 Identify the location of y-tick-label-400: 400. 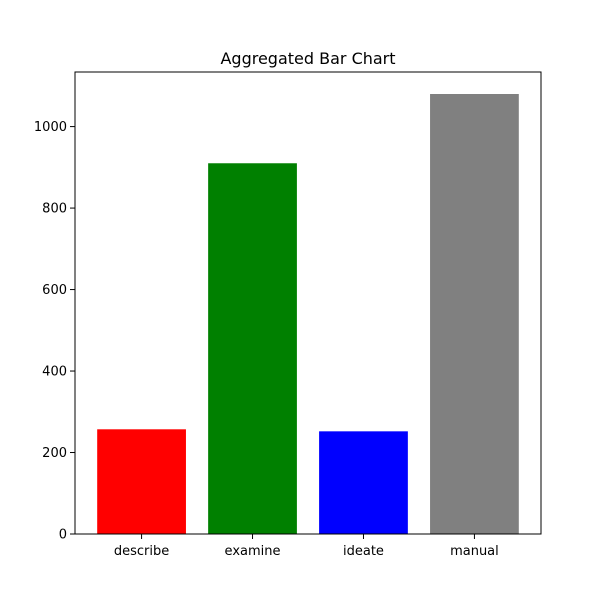
(54, 372).